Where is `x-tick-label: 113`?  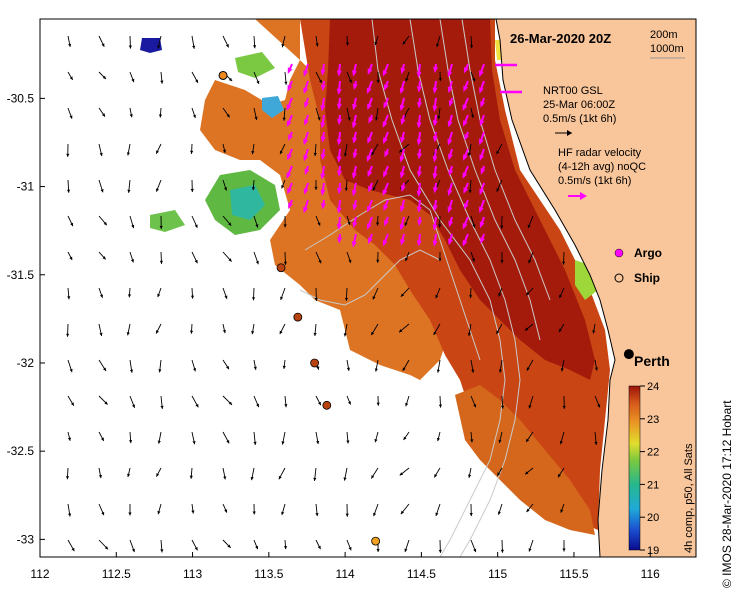
x-tick-label: 113 is located at coordinates (192, 574).